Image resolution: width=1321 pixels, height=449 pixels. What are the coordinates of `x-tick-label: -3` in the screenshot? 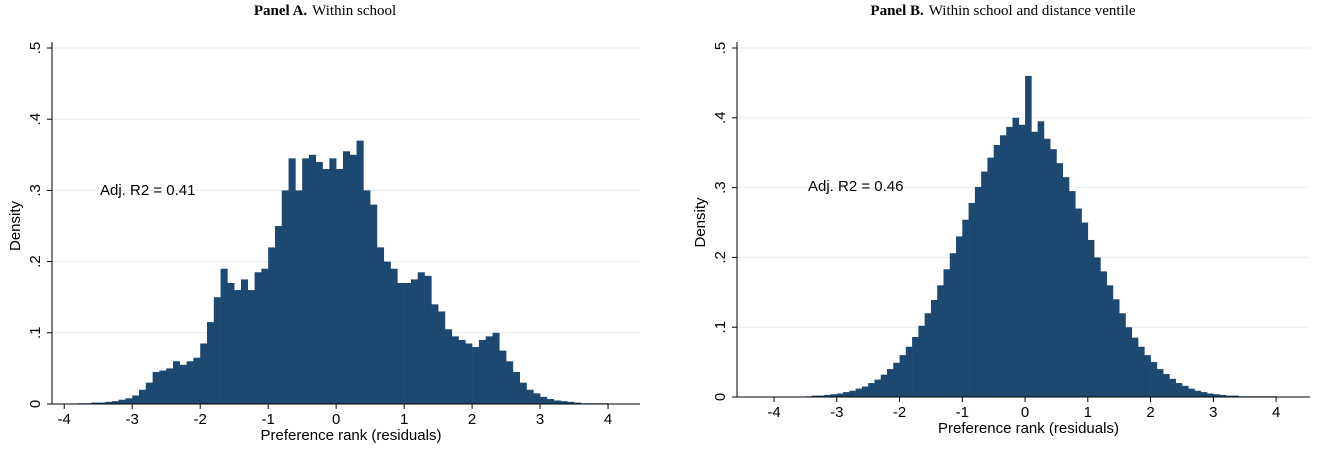 It's located at (132, 419).